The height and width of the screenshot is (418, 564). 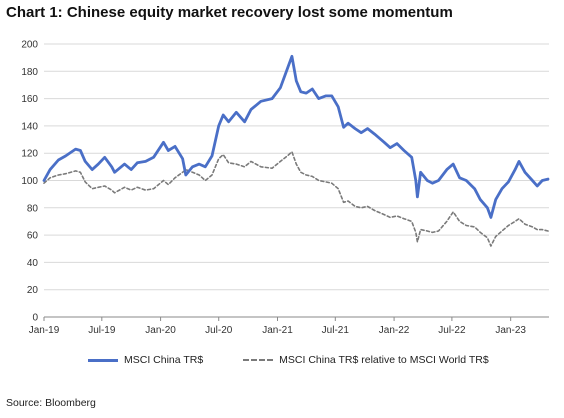 I want to click on y-tick-label-140: 140, so click(x=29, y=126).